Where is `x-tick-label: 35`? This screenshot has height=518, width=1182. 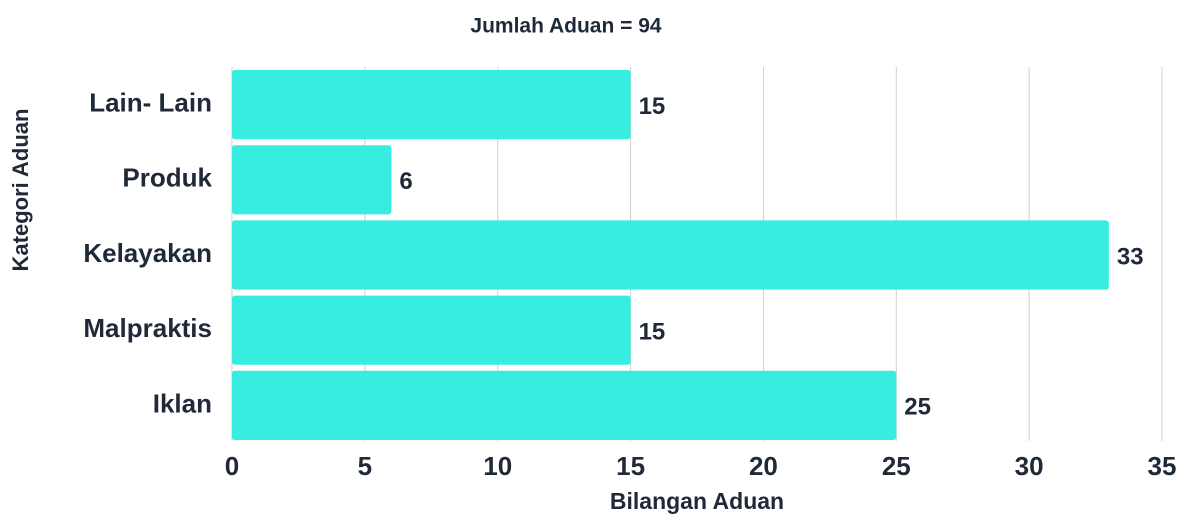
x-tick-label: 35 is located at coordinates (1162, 466).